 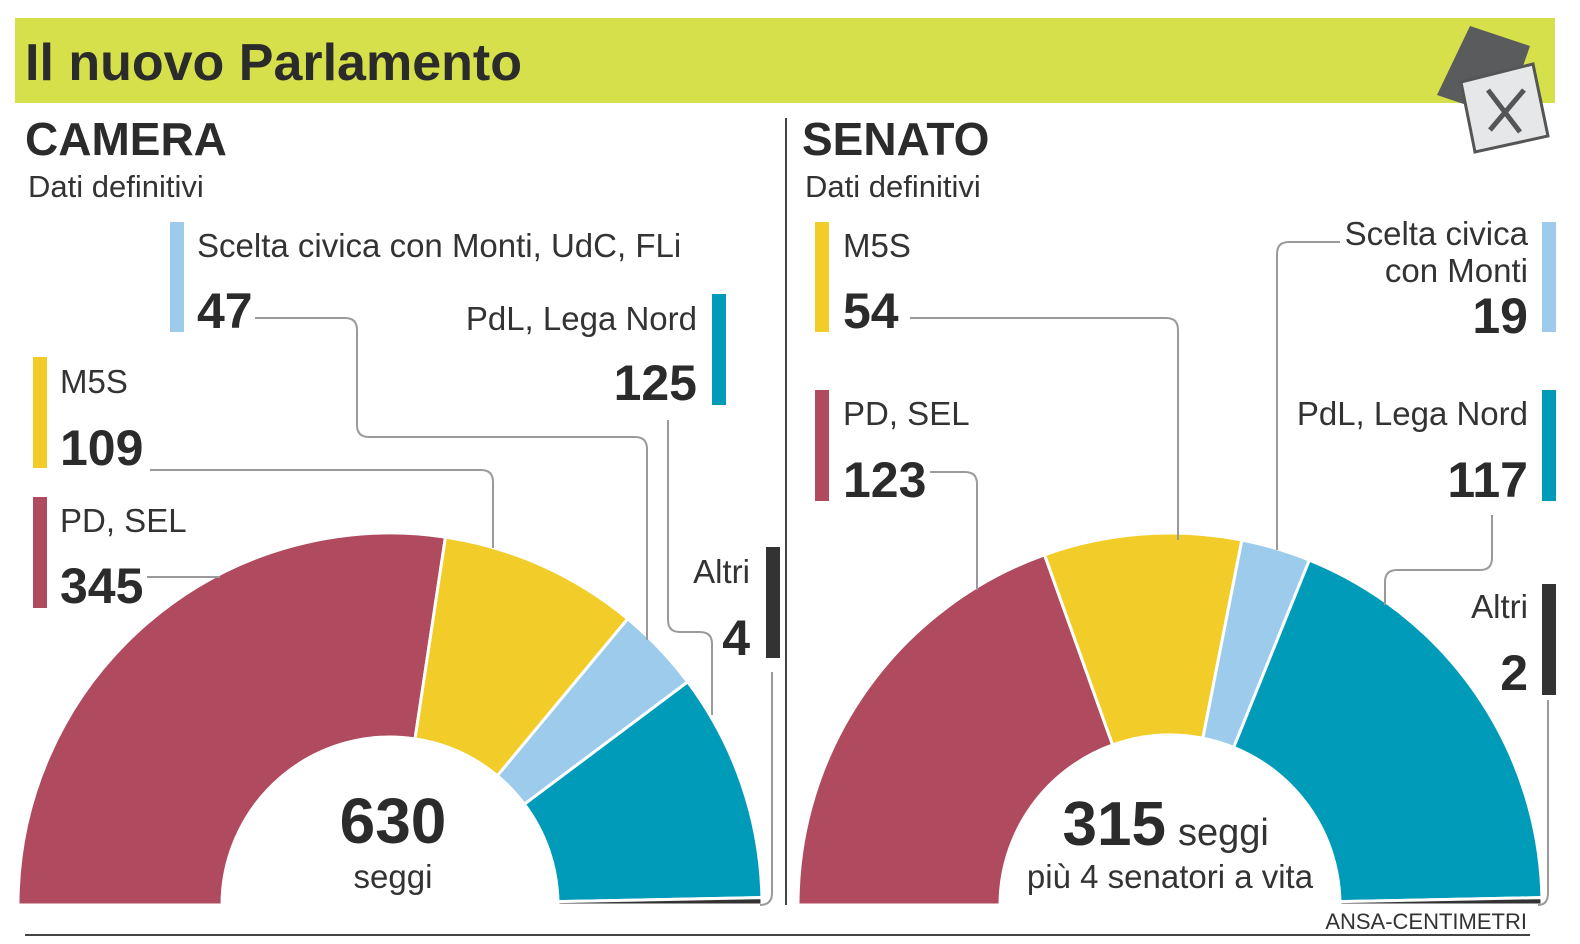 I want to click on value: 109, so click(x=101, y=448).